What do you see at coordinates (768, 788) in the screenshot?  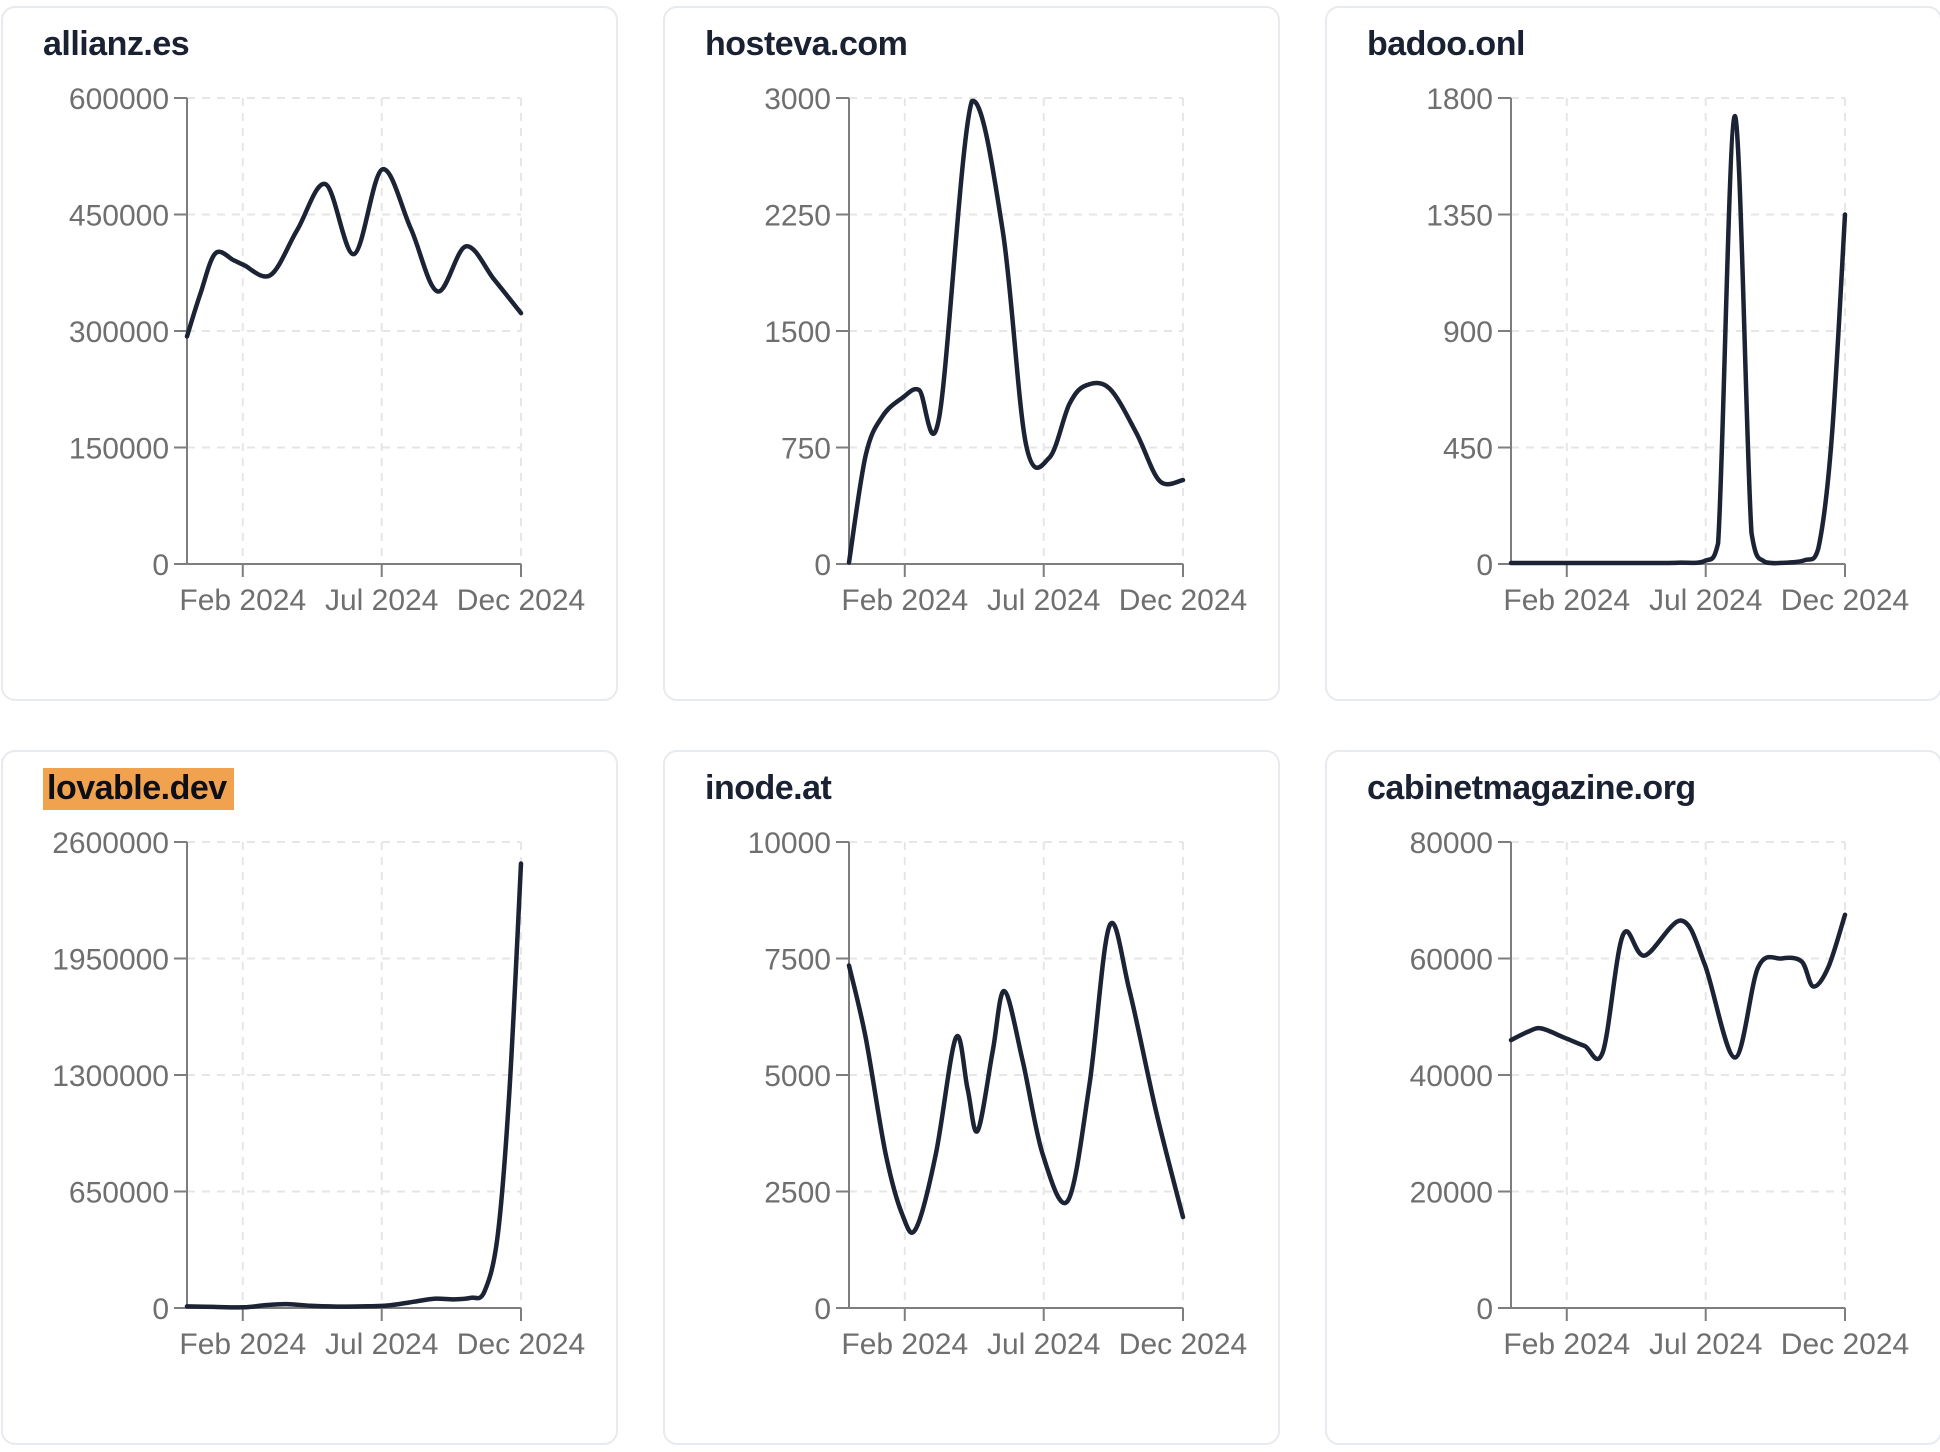 I see `domain-title-text: inode.at` at bounding box center [768, 788].